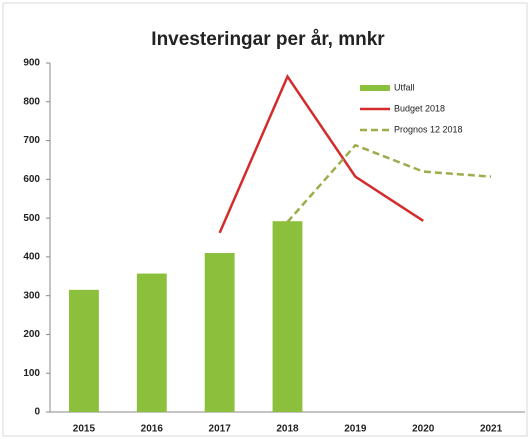 The image size is (531, 439). Describe the element at coordinates (404, 87) in the screenshot. I see `legend-label: Utfall` at that location.